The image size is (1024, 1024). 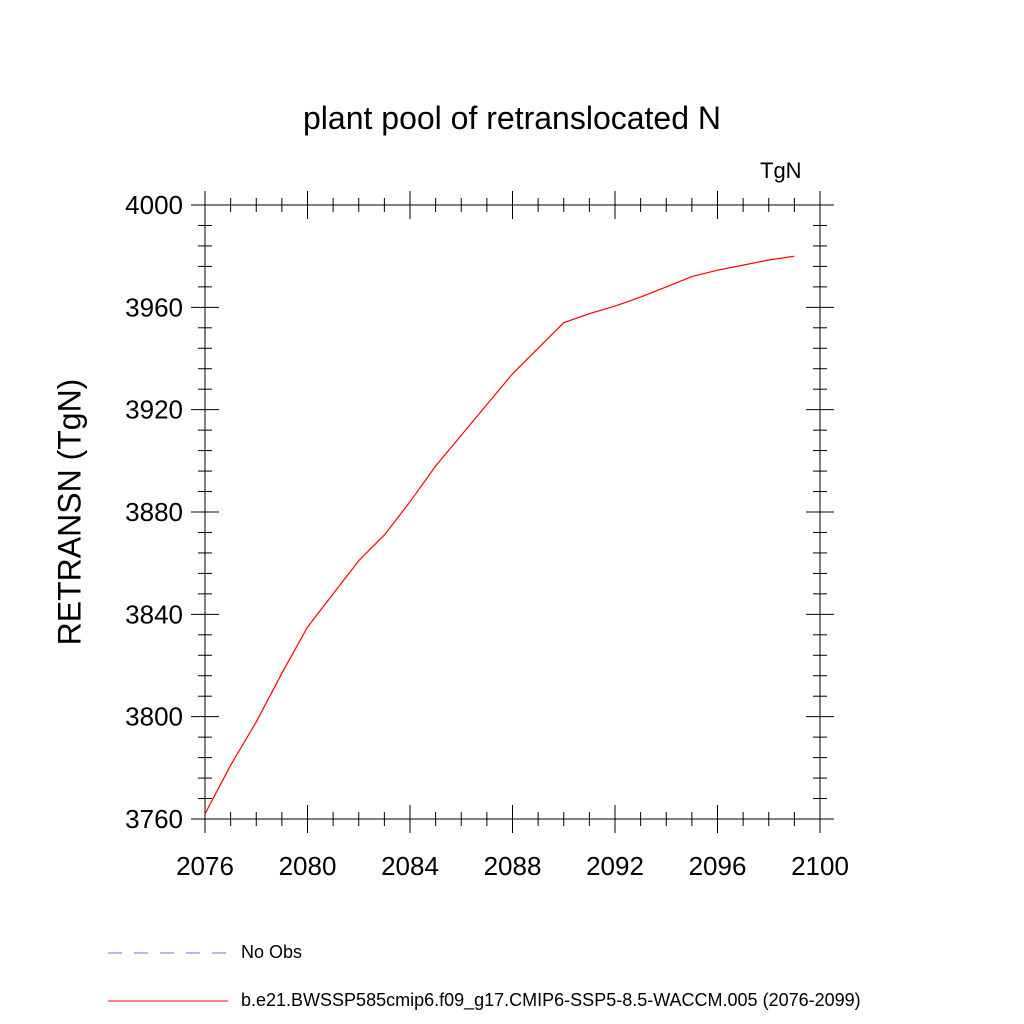 I want to click on x-tick-label-5: 2096, so click(x=718, y=866).